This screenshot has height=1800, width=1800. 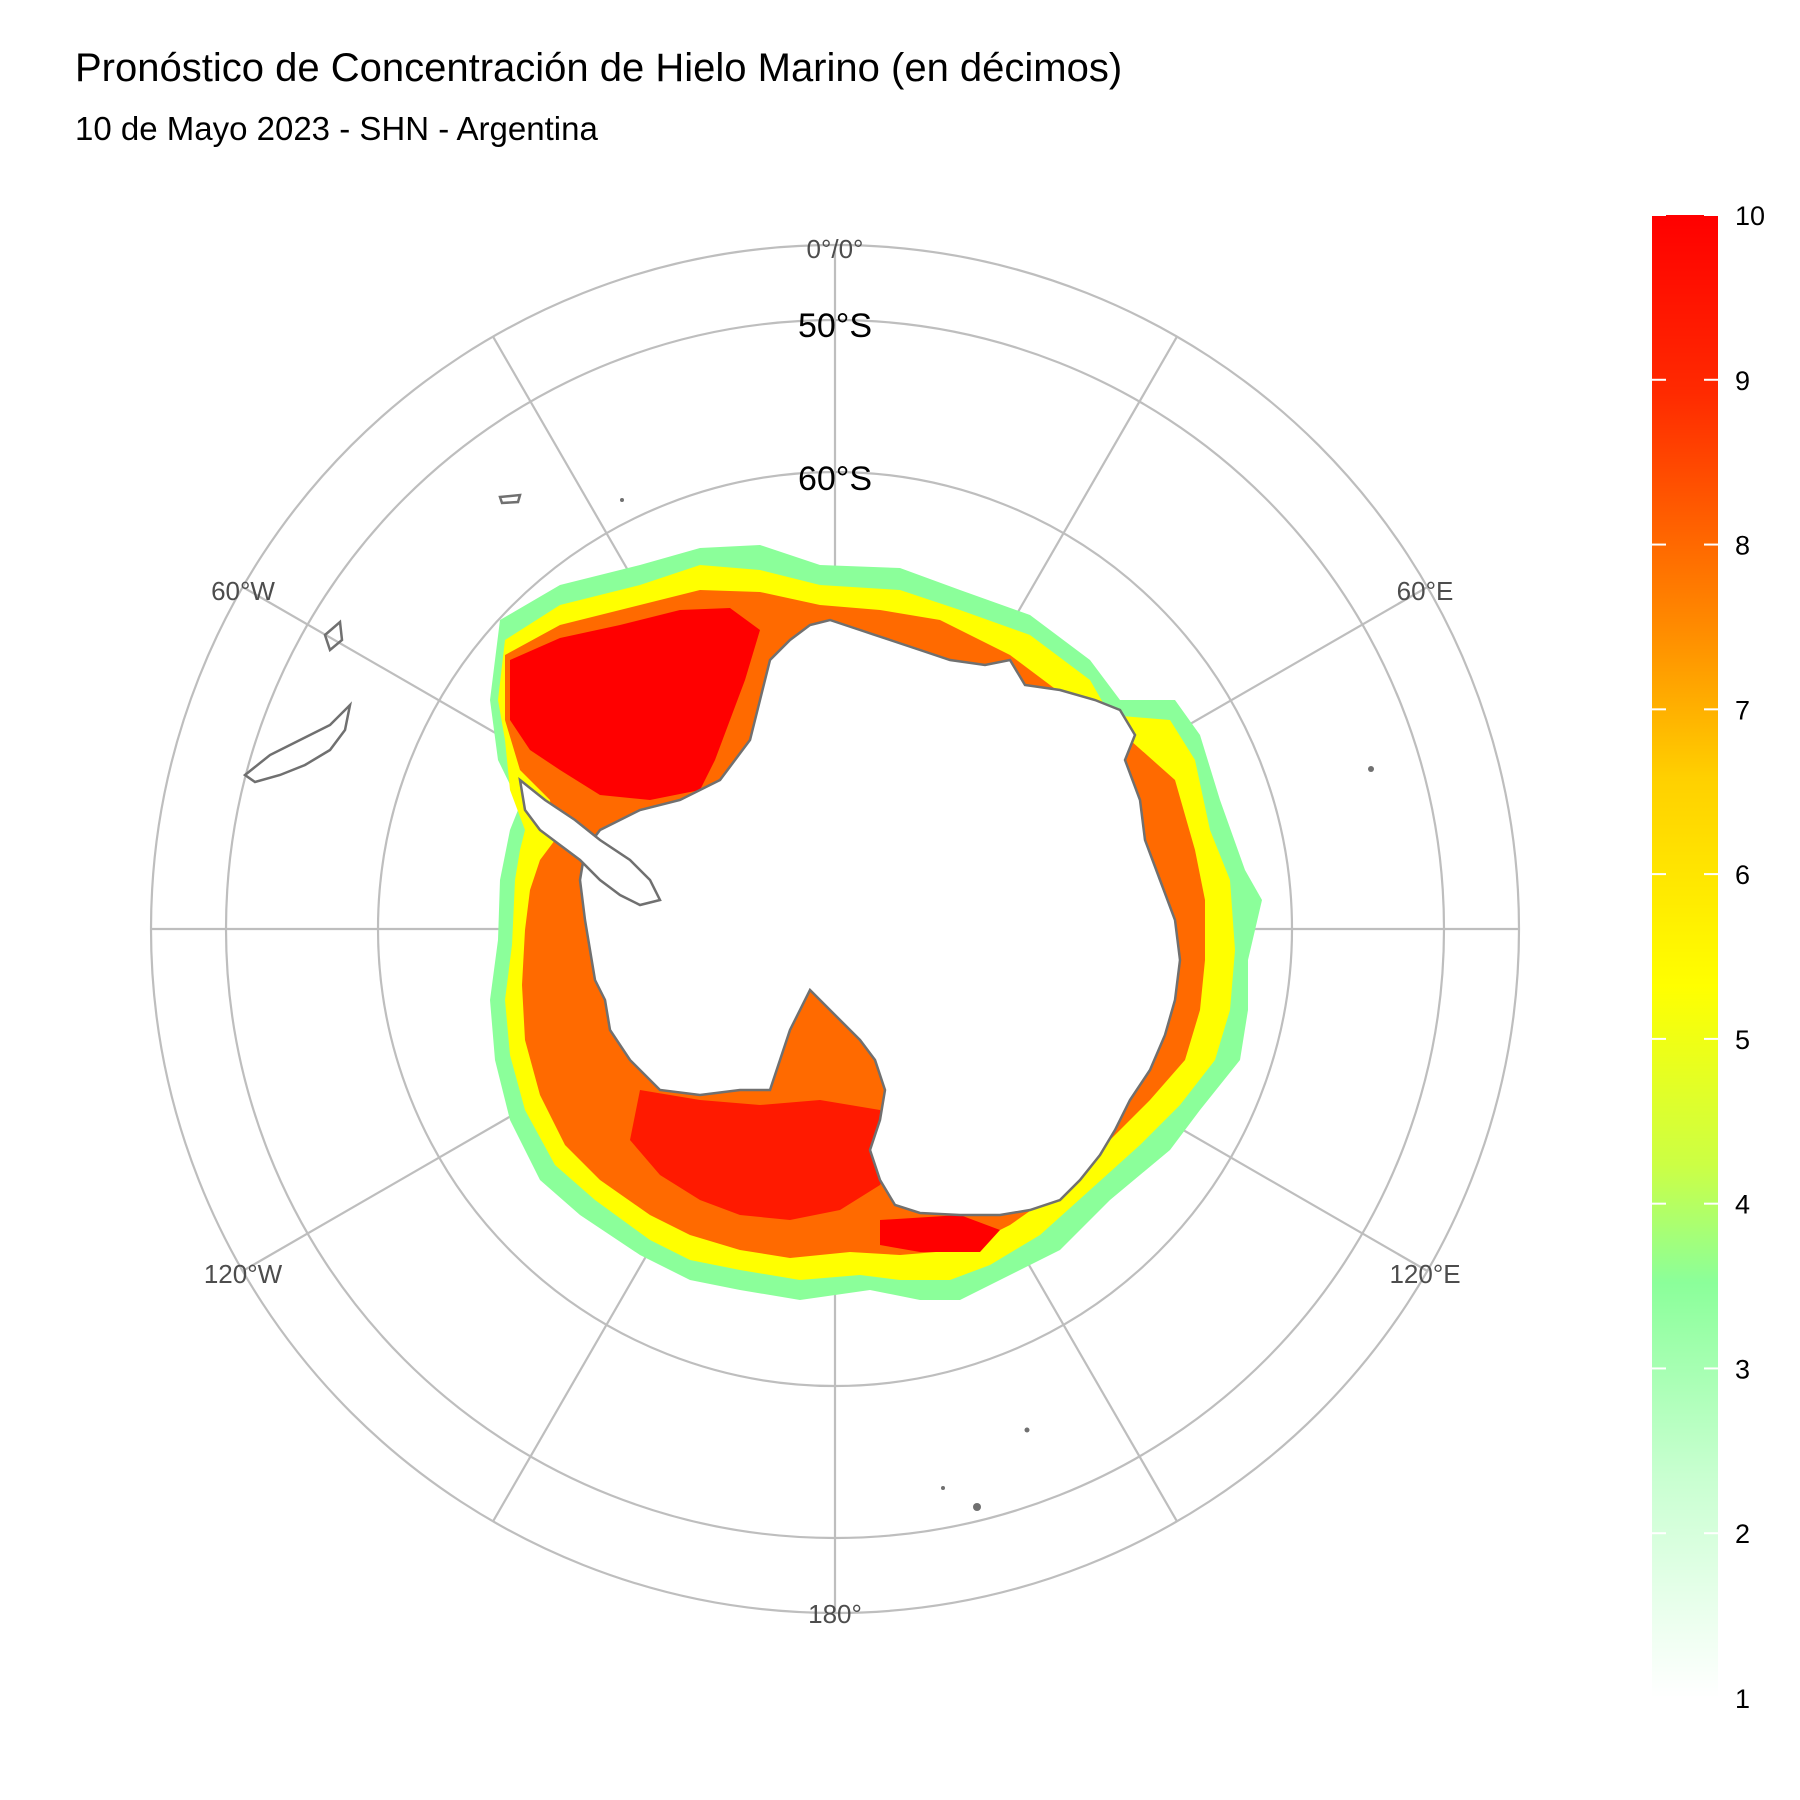 What do you see at coordinates (1750, 216) in the screenshot?
I see `colorbar-tick-label: 10` at bounding box center [1750, 216].